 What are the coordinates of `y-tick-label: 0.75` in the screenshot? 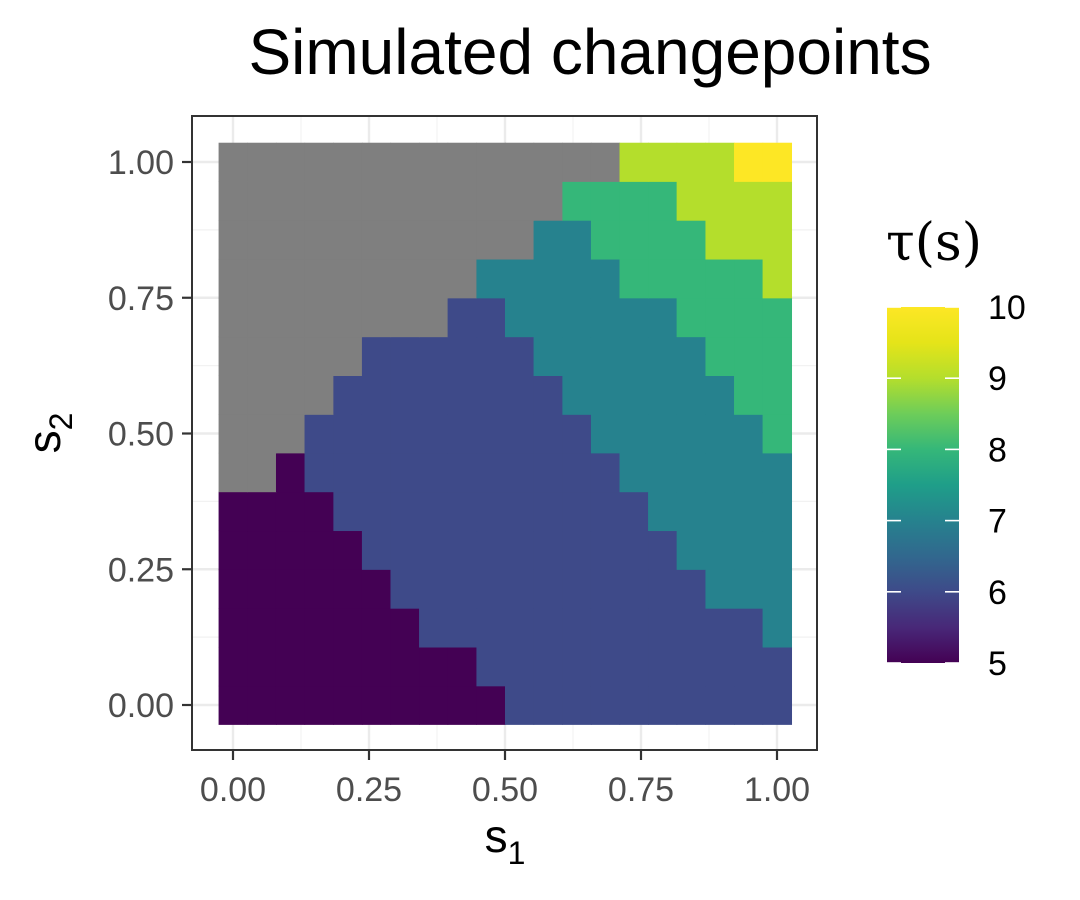 It's located at (141, 299).